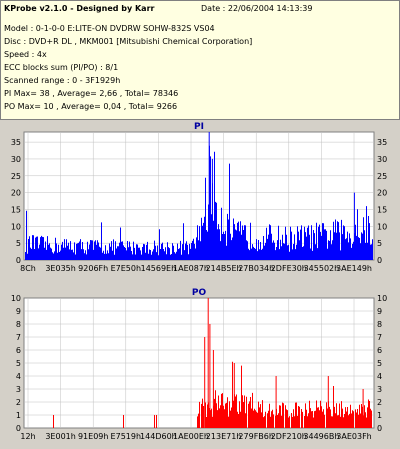  Describe the element at coordinates (60, 268) in the screenshot. I see `x-tick-label: 3E035h` at that location.